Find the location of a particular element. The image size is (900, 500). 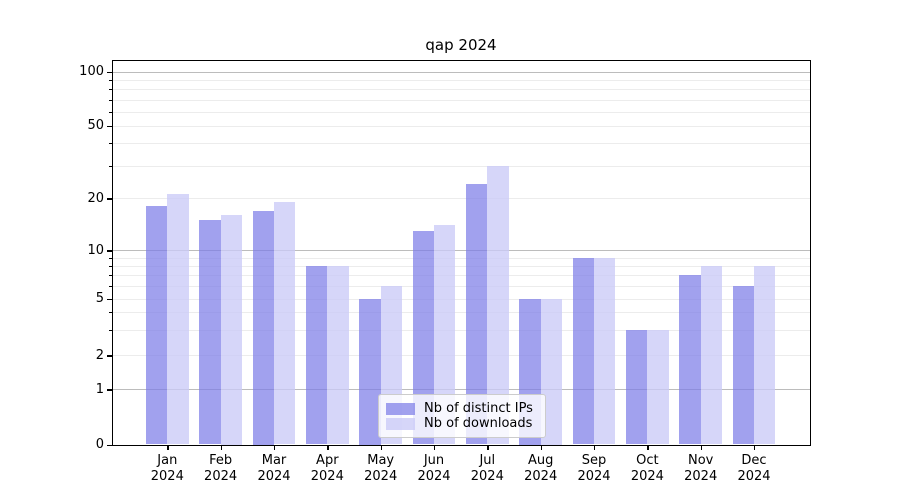

legend-swatch-downloads is located at coordinates (400, 423).